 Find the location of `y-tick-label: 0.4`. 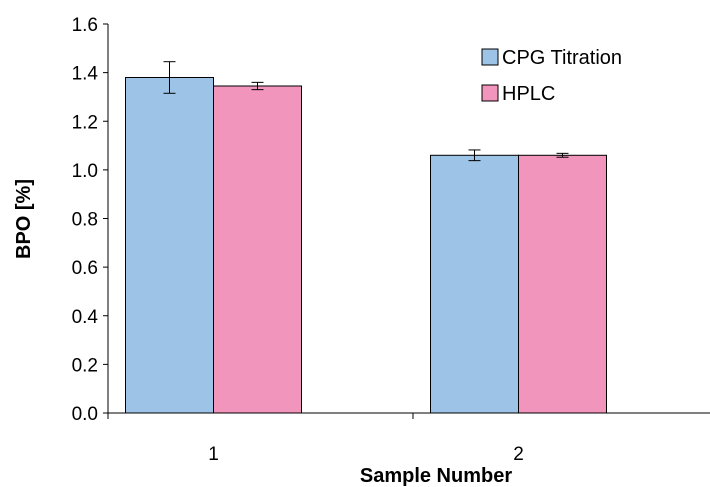

y-tick-label: 0.4 is located at coordinates (85, 317).